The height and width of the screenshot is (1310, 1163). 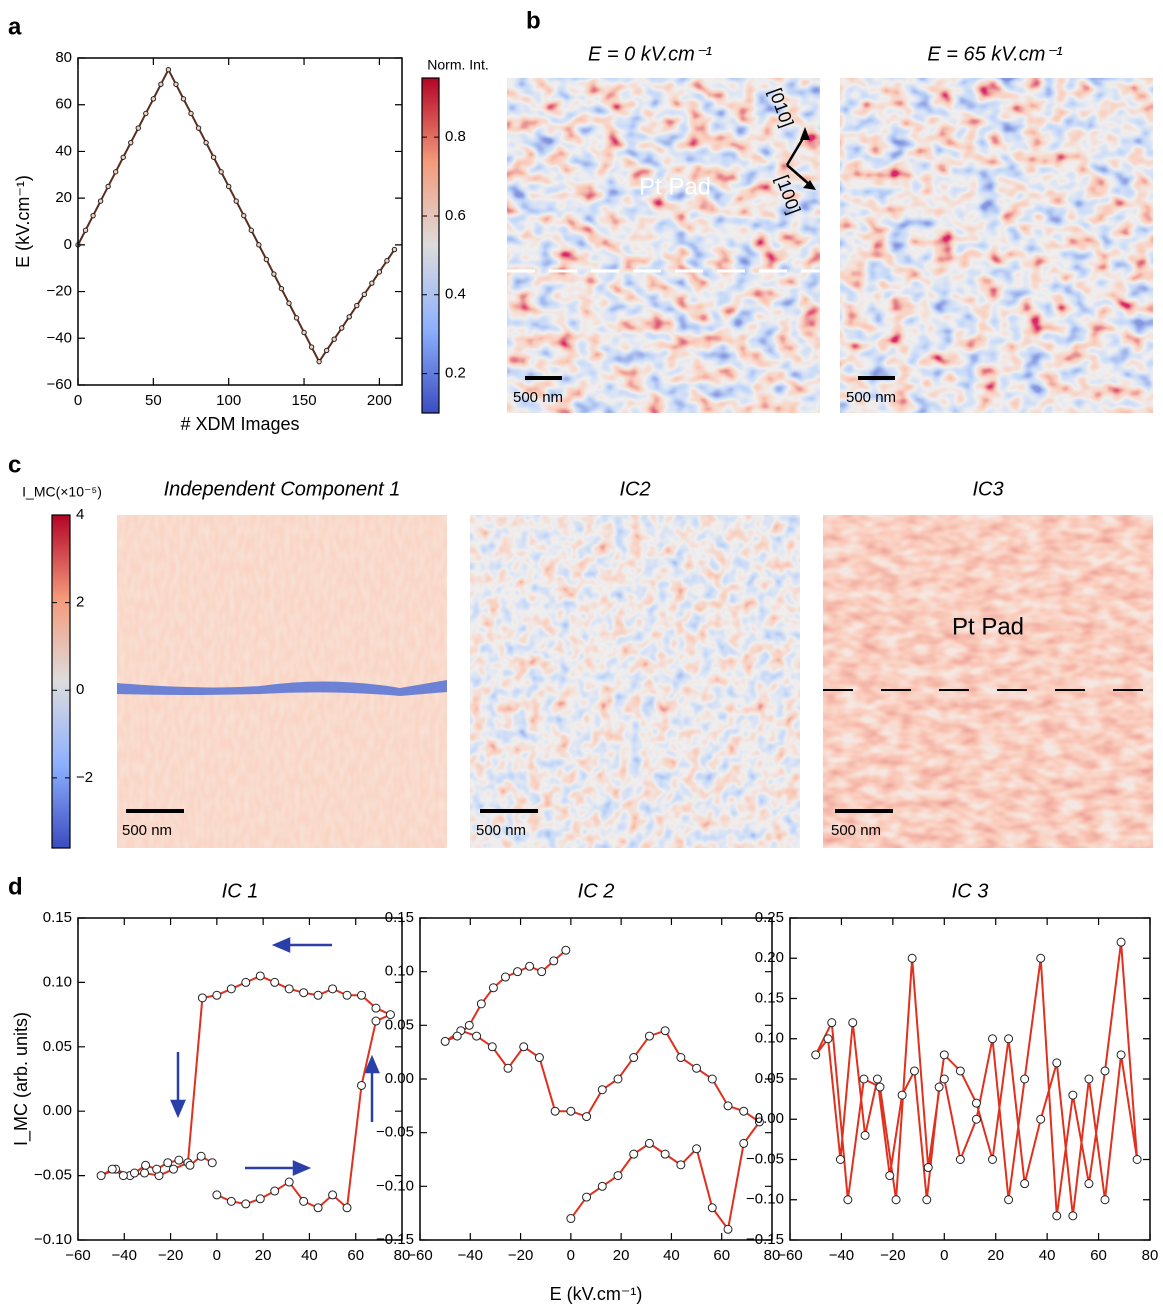 I want to click on x-tick-label: −20, so click(x=892, y=1255).